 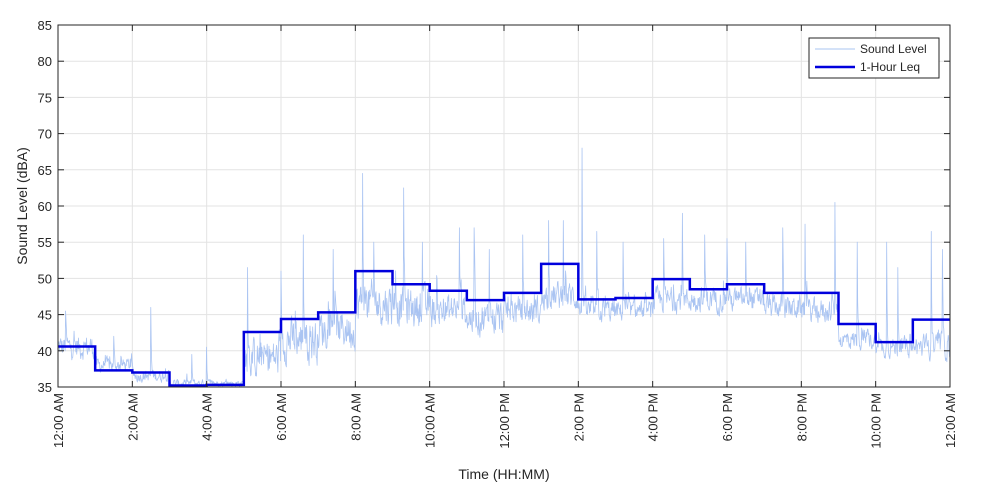 What do you see at coordinates (45, 278) in the screenshot?
I see `y-tick-label: 50` at bounding box center [45, 278].